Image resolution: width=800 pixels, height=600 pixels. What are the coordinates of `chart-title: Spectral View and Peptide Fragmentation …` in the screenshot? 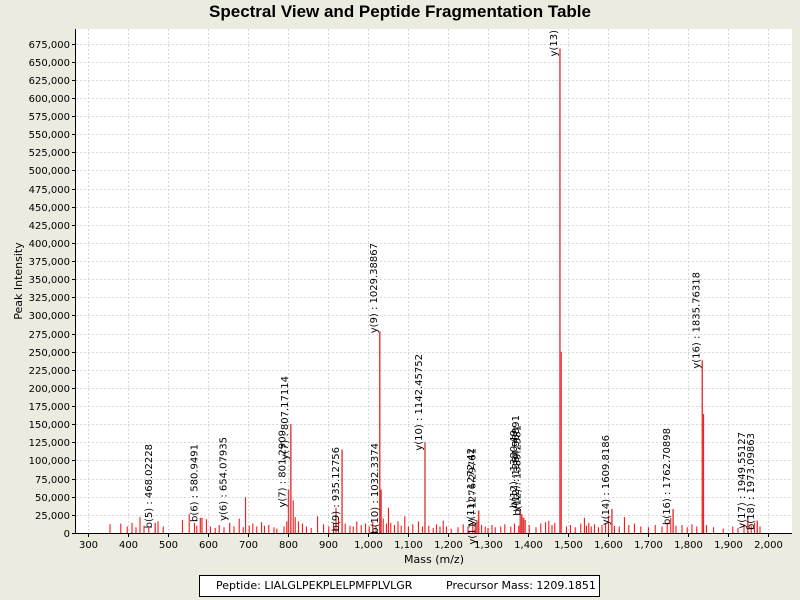 It's located at (400, 11).